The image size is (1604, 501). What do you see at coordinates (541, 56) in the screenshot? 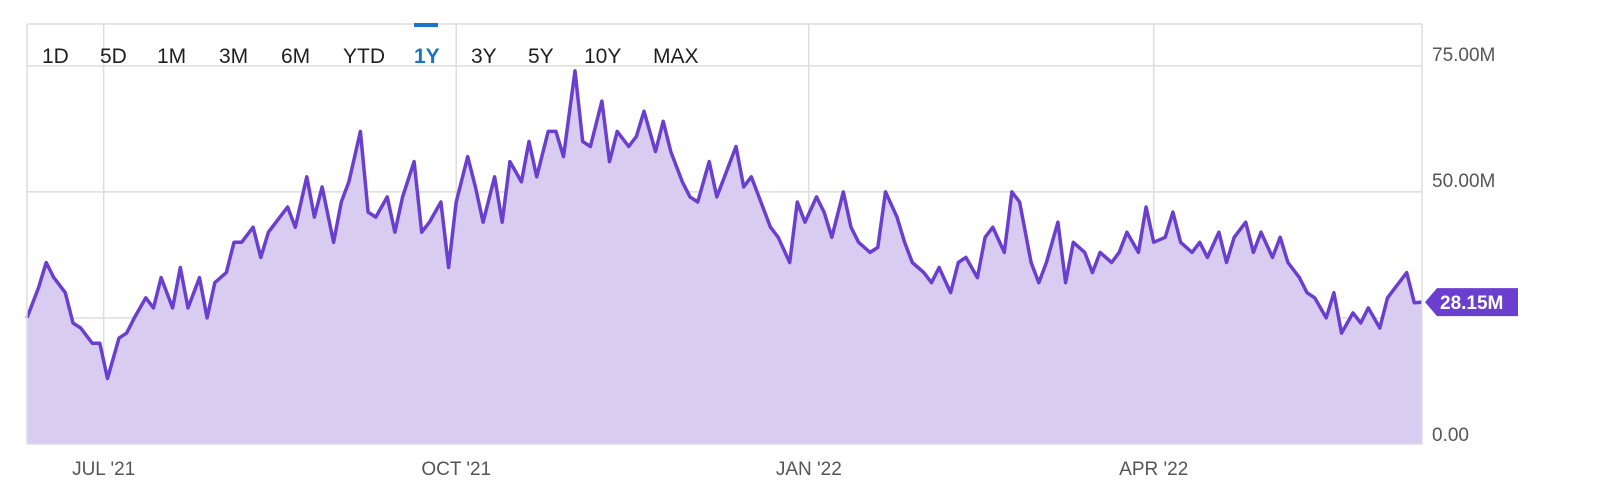
I see `range-button-5y: 5Y` at bounding box center [541, 56].